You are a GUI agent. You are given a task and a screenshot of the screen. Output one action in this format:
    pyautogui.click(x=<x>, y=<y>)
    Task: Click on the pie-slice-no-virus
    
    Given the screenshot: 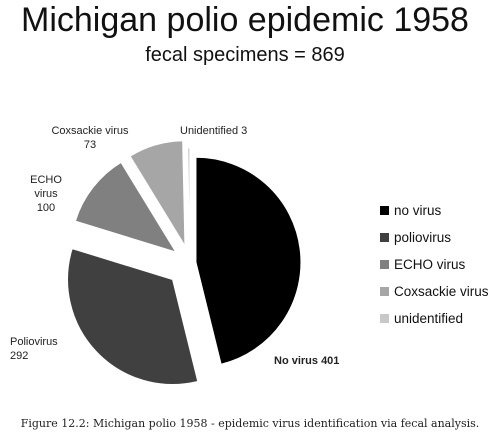 What is the action you would take?
    pyautogui.click(x=248, y=260)
    